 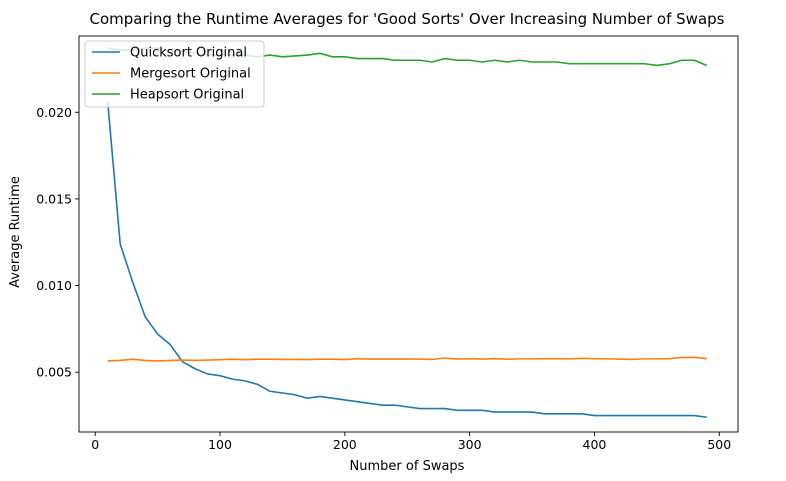 I want to click on y-tick-label: 0.005, so click(x=54, y=372).